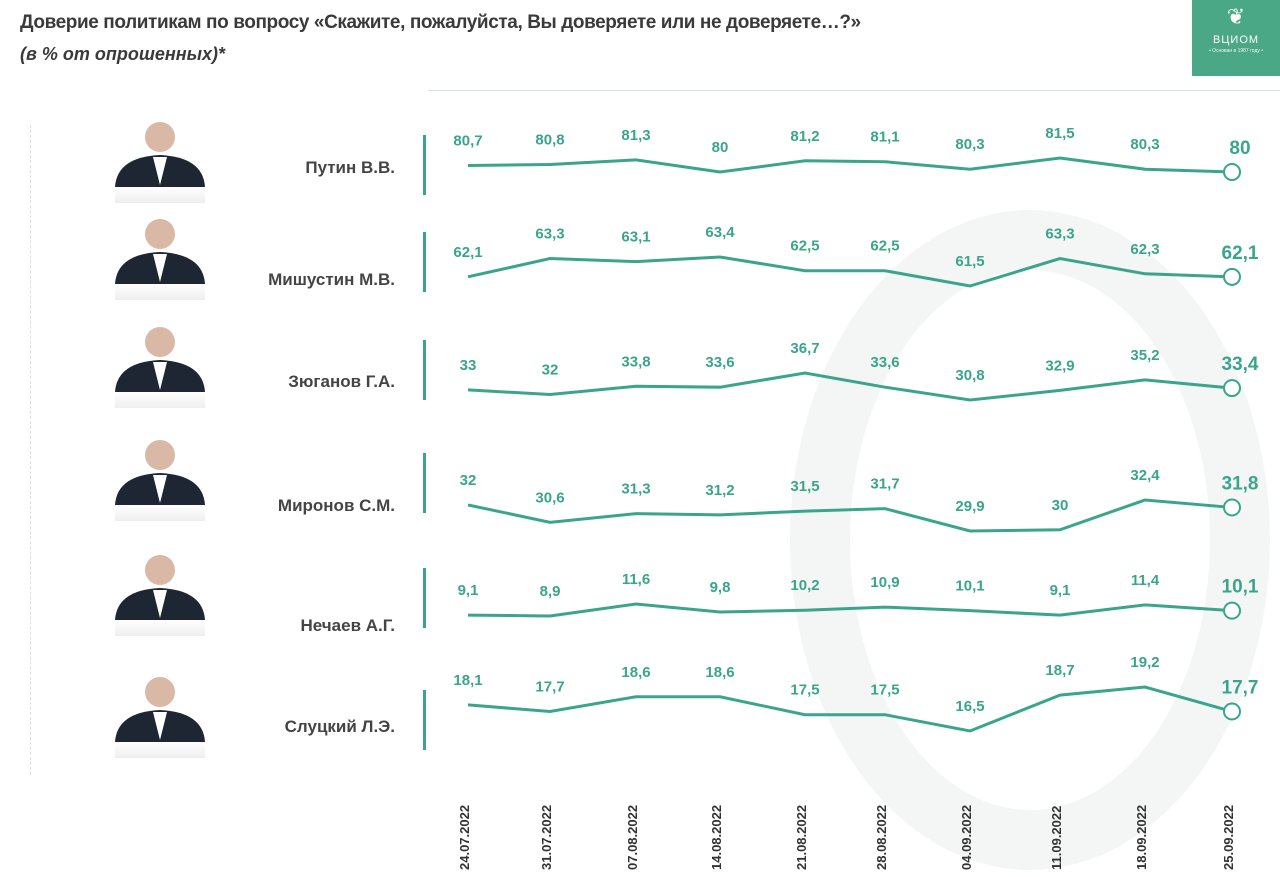 Image resolution: width=1280 pixels, height=877 pixels. I want to click on data-label: 9,1, so click(468, 590).